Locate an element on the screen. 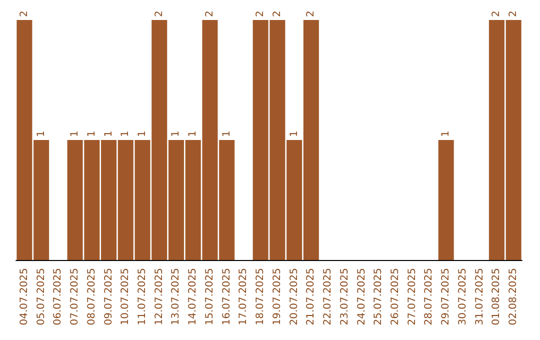 The width and height of the screenshot is (540, 340). x-tick-label: 17.07.2025 is located at coordinates (244, 297).